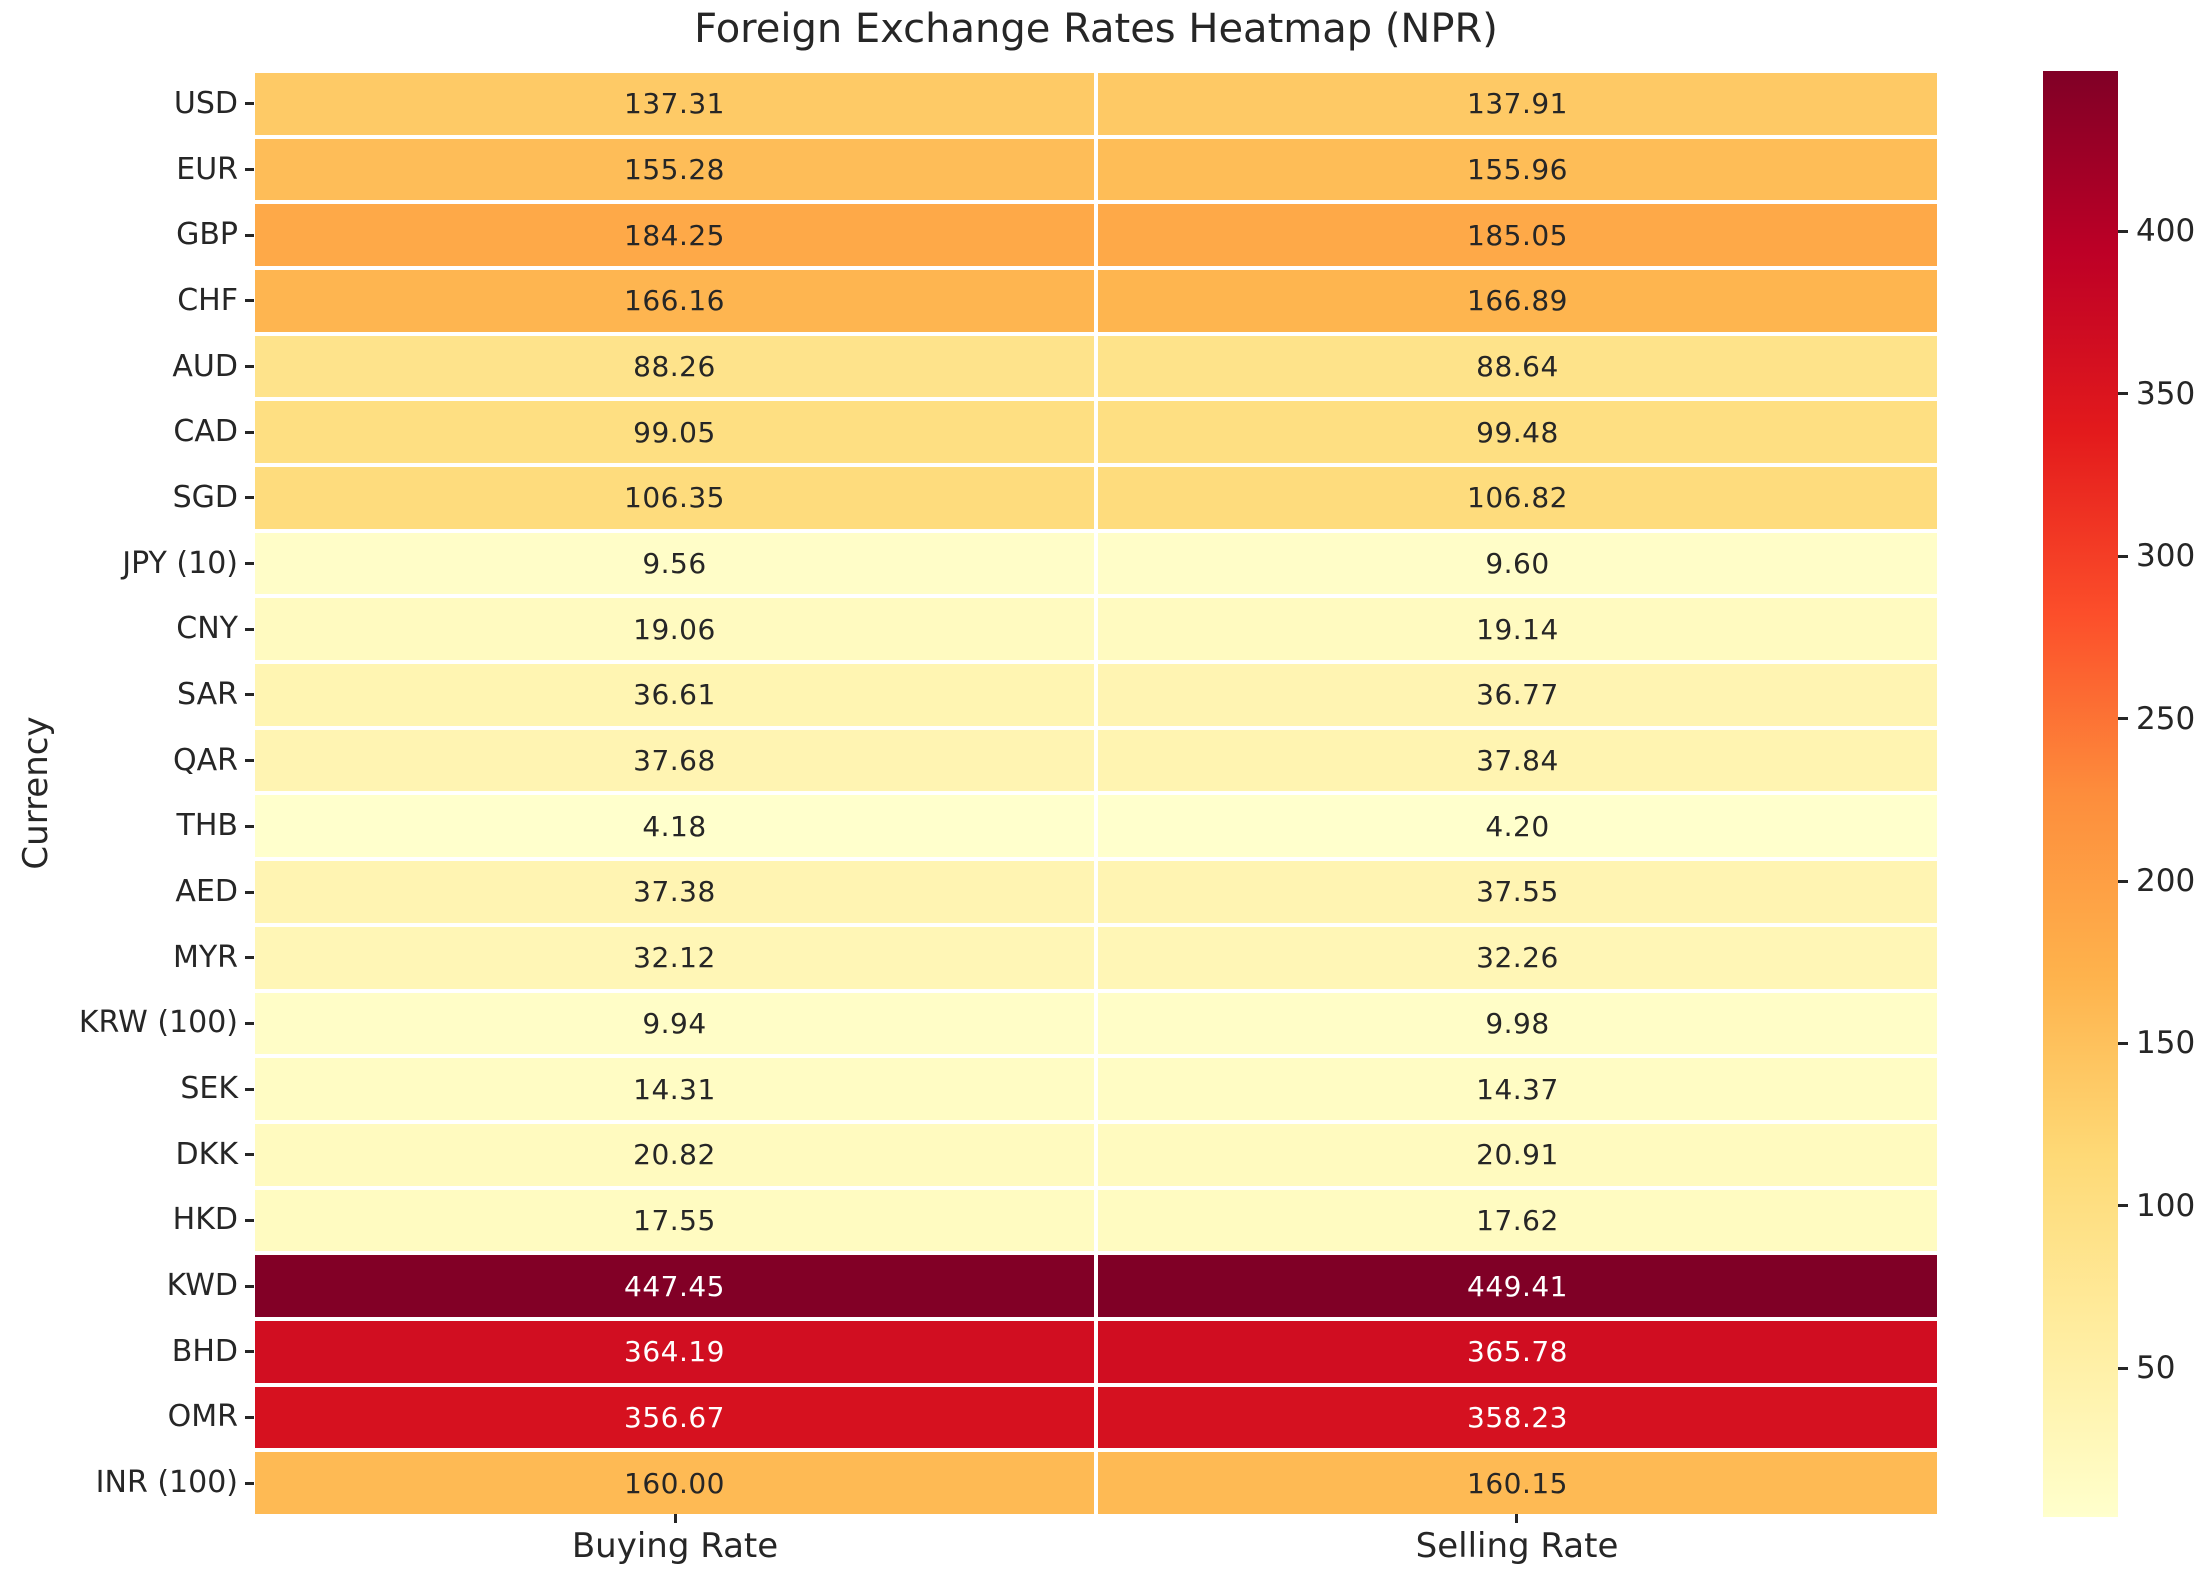 This screenshot has width=2209, height=1580. What do you see at coordinates (205, 432) in the screenshot?
I see `y-tick-label-cad: CAD` at bounding box center [205, 432].